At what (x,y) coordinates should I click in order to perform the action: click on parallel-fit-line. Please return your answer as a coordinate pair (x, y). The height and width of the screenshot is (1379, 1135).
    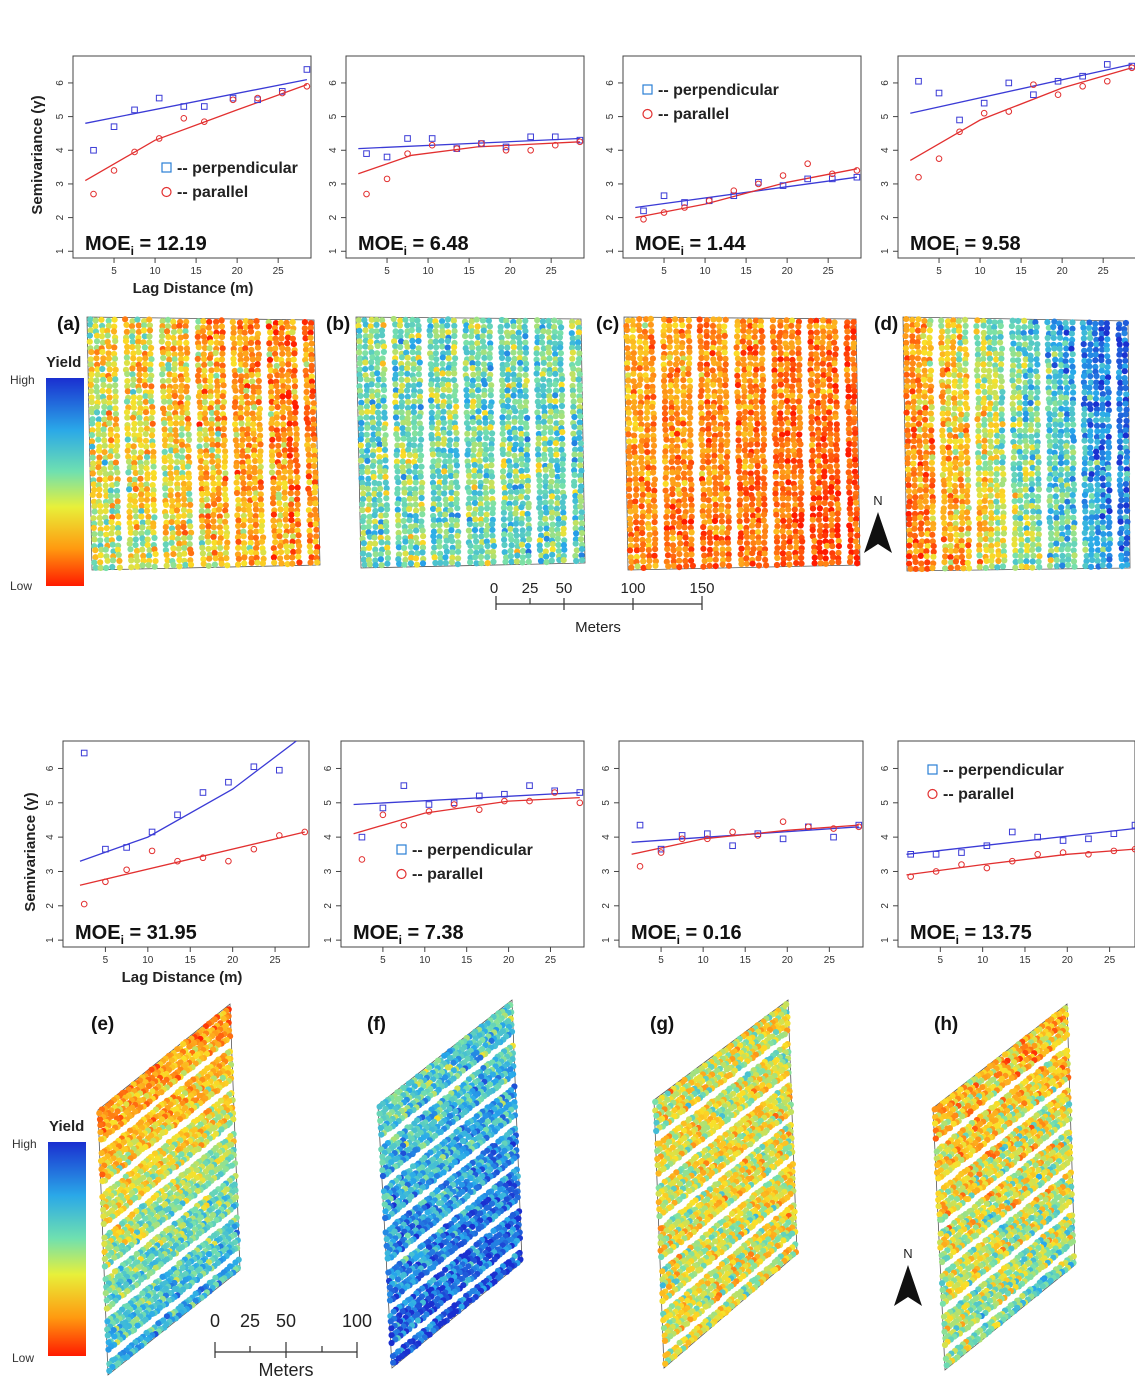
    Looking at the image, I should click on (1021, 114).